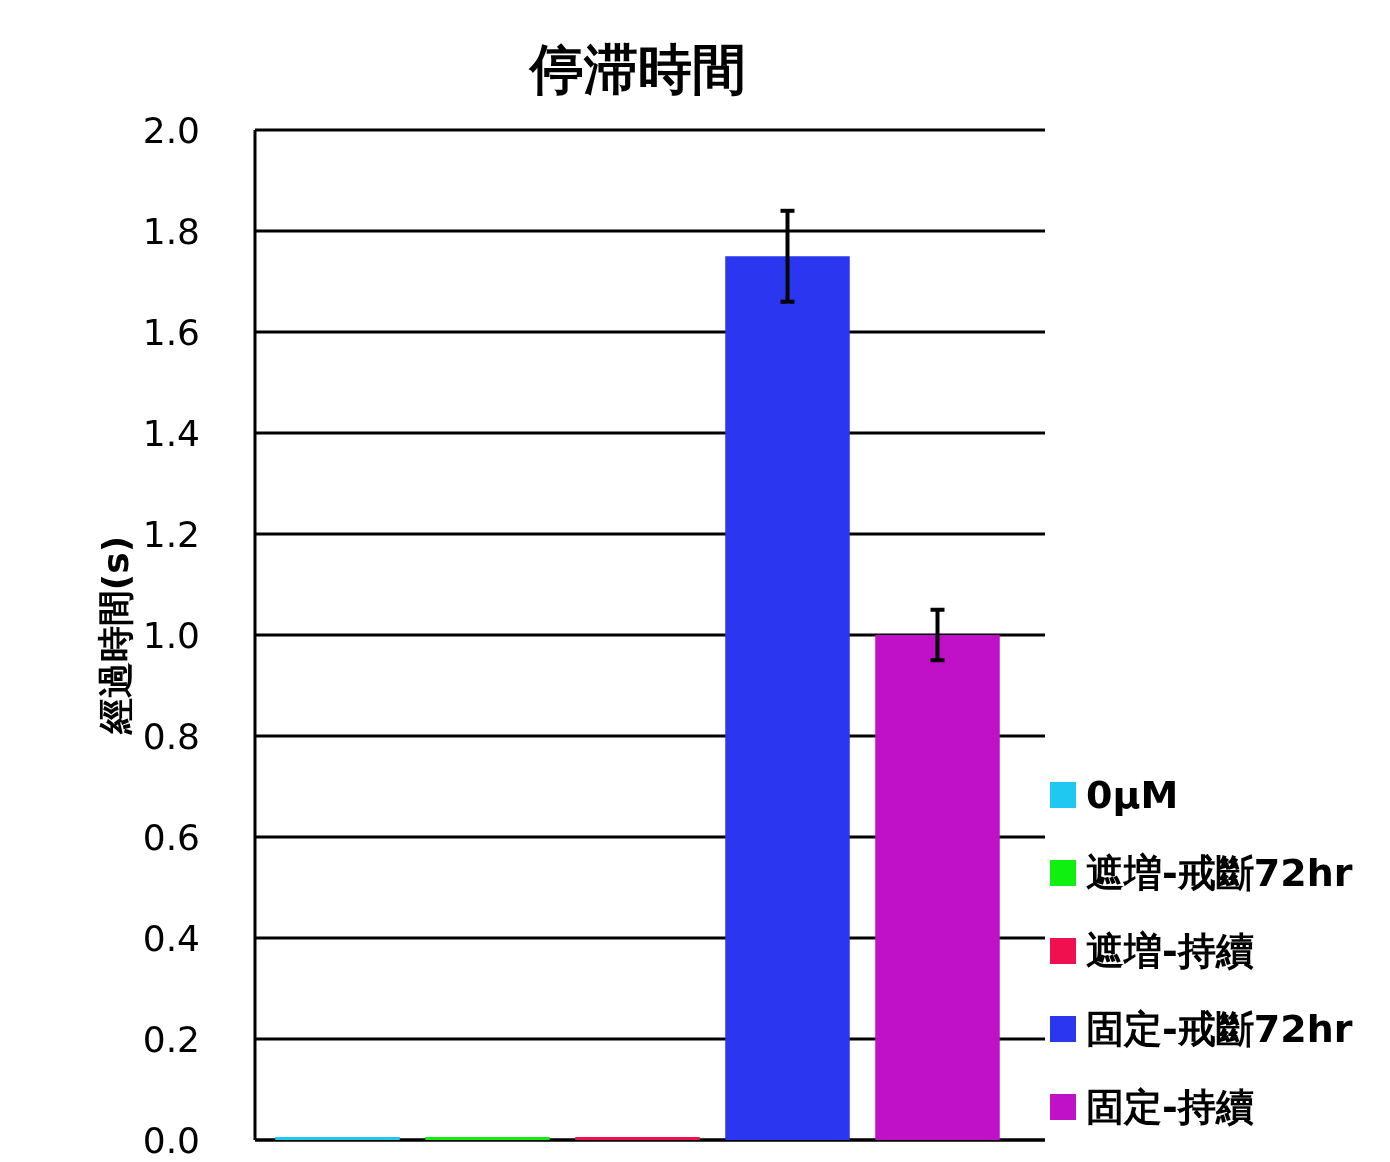 This screenshot has height=1162, width=1390. I want to click on y-tick-label: 1.0, so click(171, 635).